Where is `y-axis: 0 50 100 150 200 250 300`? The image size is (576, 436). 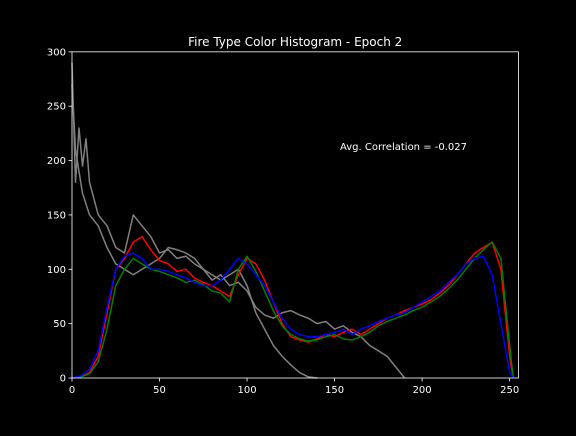
y-axis: 0 50 100 150 200 250 300 is located at coordinates (59, 216).